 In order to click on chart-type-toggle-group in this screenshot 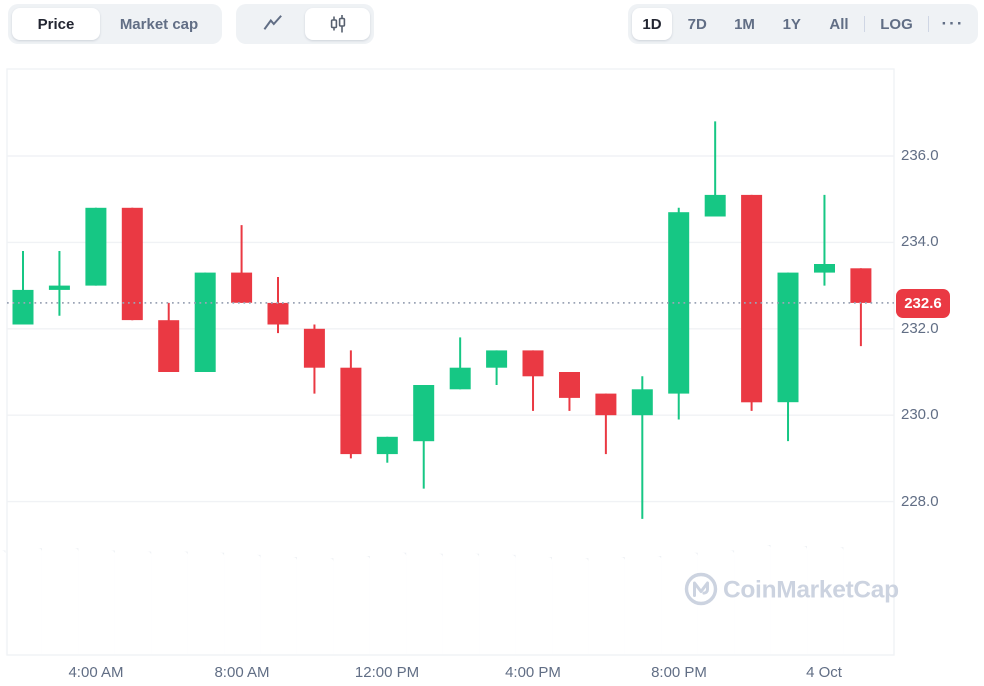, I will do `click(305, 24)`.